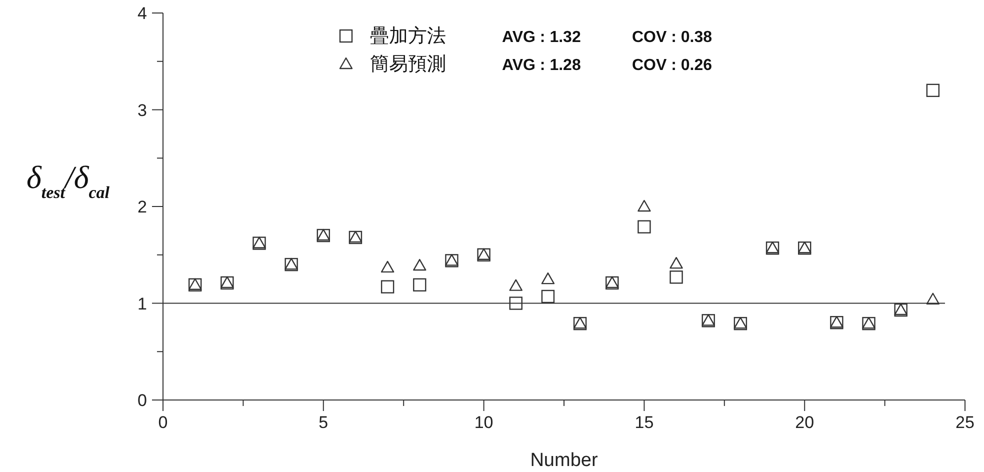  Describe the element at coordinates (408, 36) in the screenshot. I see `legend-label: 疊加方法` at that location.